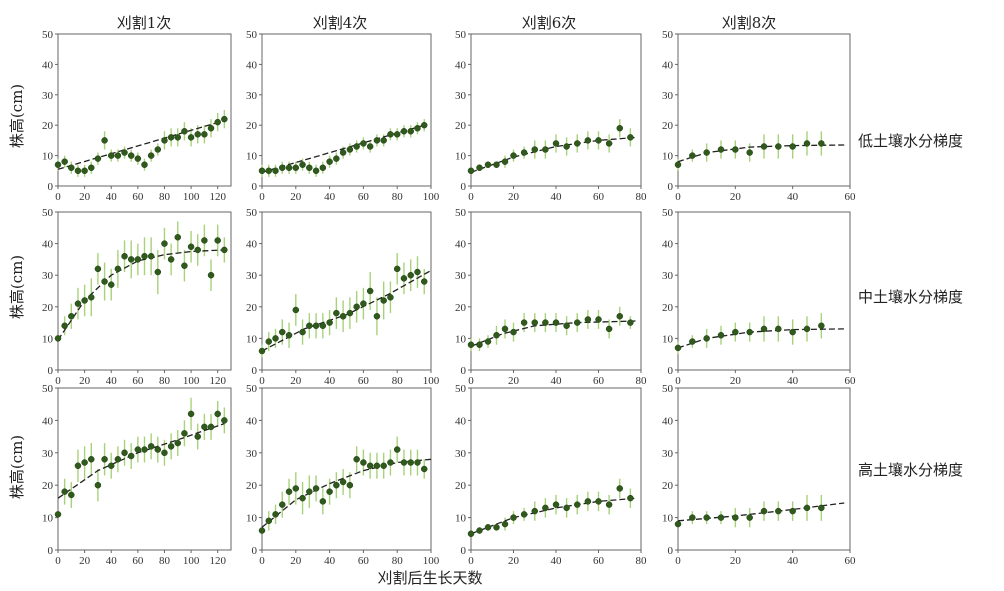  Describe the element at coordinates (678, 381) in the screenshot. I see `x-tick-label: 0` at that location.